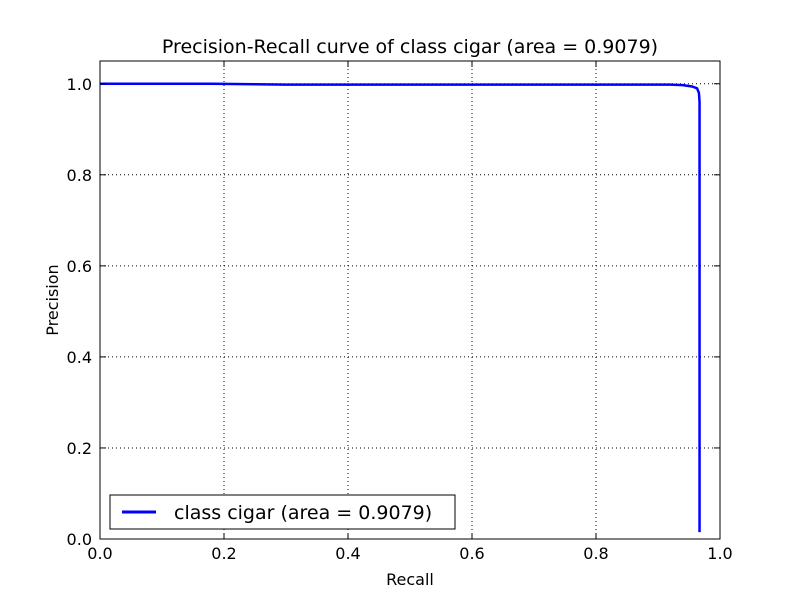 This screenshot has height=605, width=800. Describe the element at coordinates (410, 579) in the screenshot. I see `x-axis-label: Recall` at that location.